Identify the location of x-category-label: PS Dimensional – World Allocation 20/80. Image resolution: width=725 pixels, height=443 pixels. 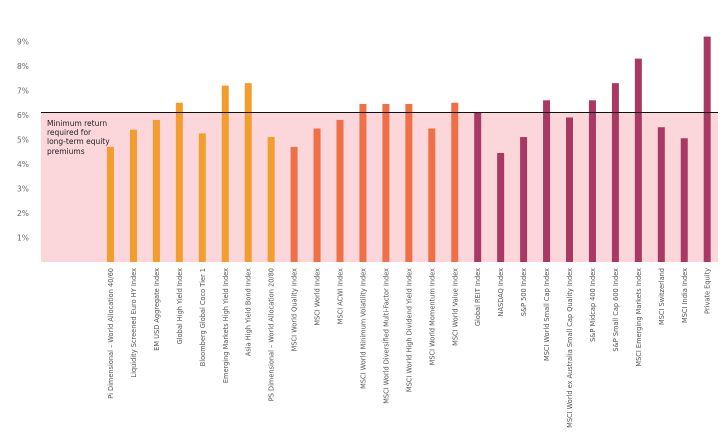
(272, 334).